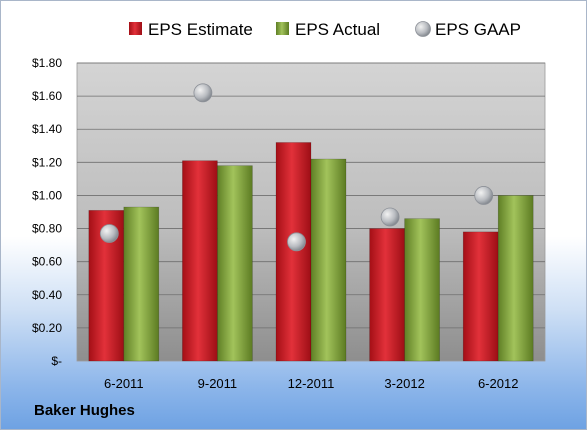  I want to click on y-tick-label: $0.20, so click(47, 328).